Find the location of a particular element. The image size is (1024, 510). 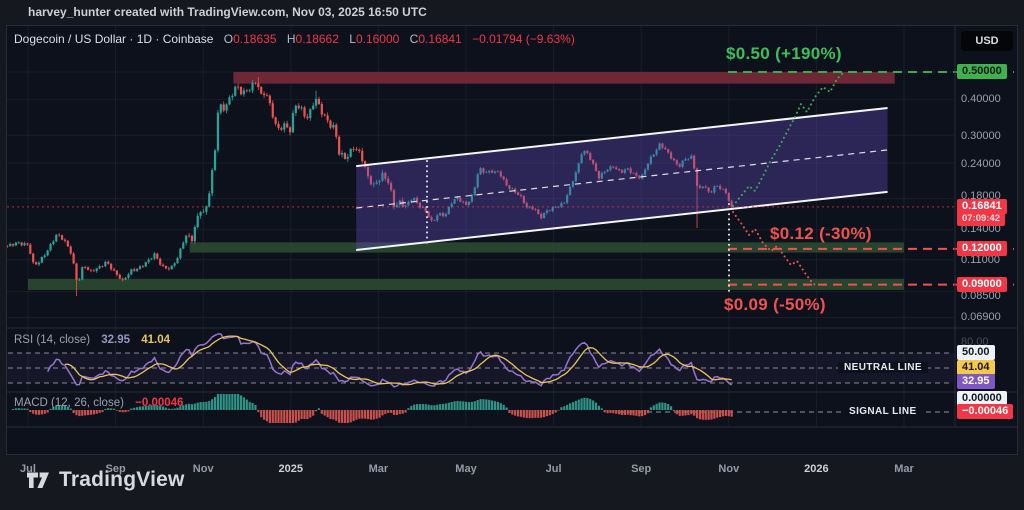

symbol-title: Dogecoin / US Dollar · 1D · Coinbase is located at coordinates (114, 39).